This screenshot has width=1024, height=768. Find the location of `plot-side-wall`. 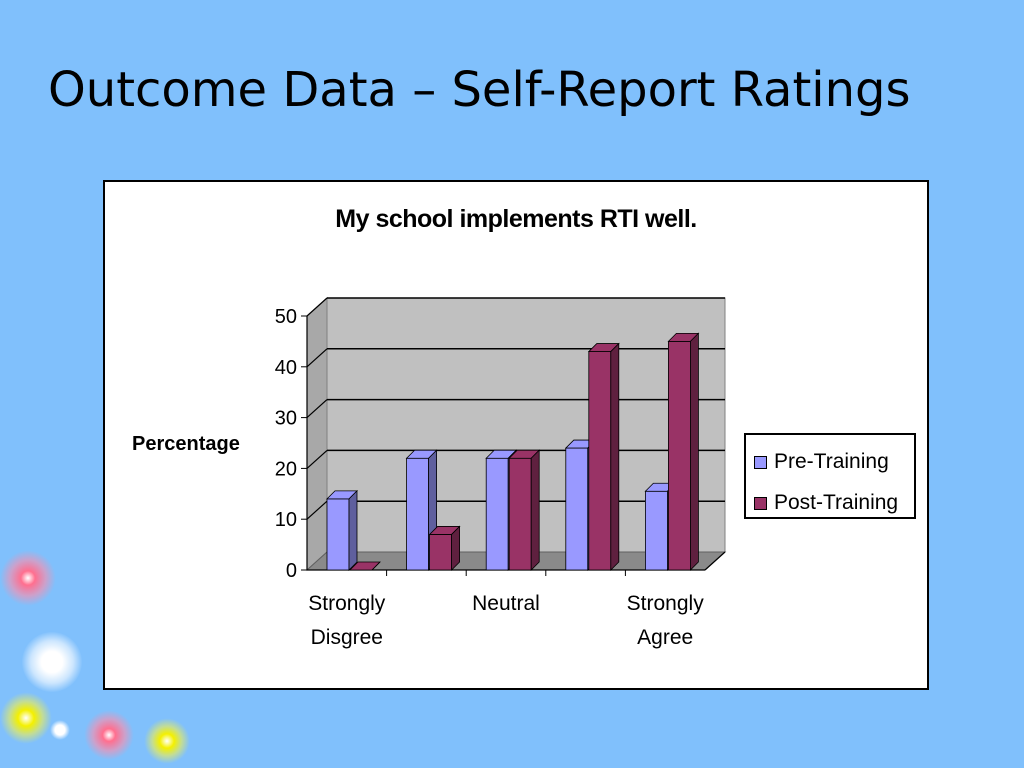

plot-side-wall is located at coordinates (317, 434).